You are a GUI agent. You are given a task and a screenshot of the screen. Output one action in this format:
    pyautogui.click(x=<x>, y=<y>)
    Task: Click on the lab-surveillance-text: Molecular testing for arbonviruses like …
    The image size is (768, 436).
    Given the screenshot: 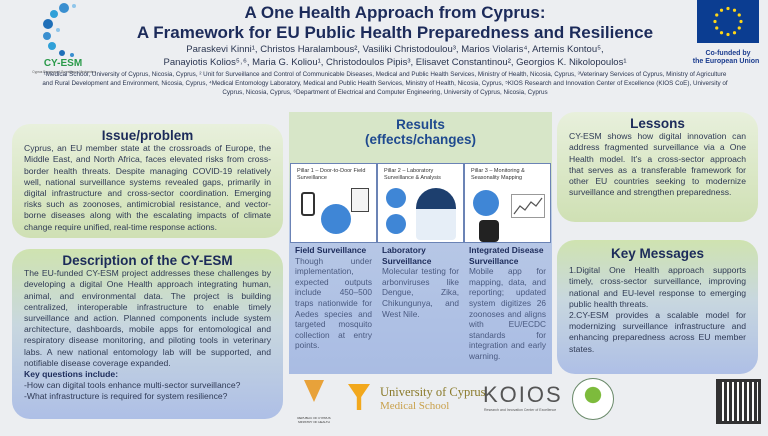 What is the action you would take?
    pyautogui.click(x=420, y=292)
    